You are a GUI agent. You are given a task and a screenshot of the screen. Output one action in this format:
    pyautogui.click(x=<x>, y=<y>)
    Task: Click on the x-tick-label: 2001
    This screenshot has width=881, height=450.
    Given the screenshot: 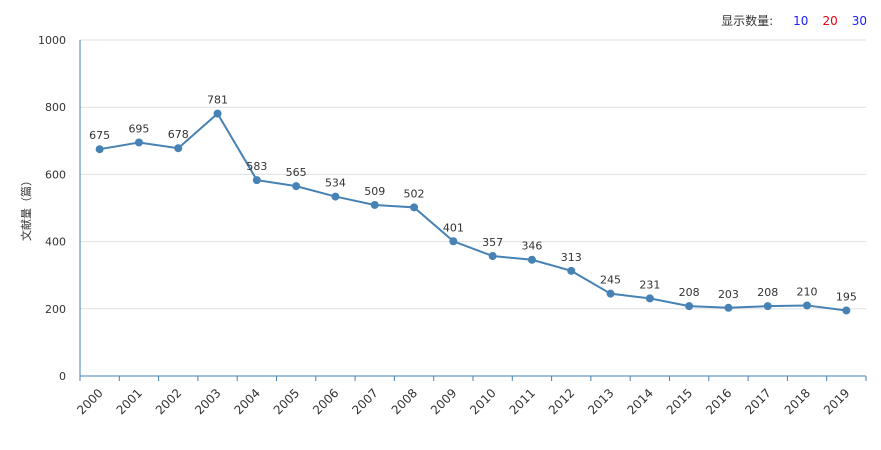 What is the action you would take?
    pyautogui.click(x=129, y=401)
    